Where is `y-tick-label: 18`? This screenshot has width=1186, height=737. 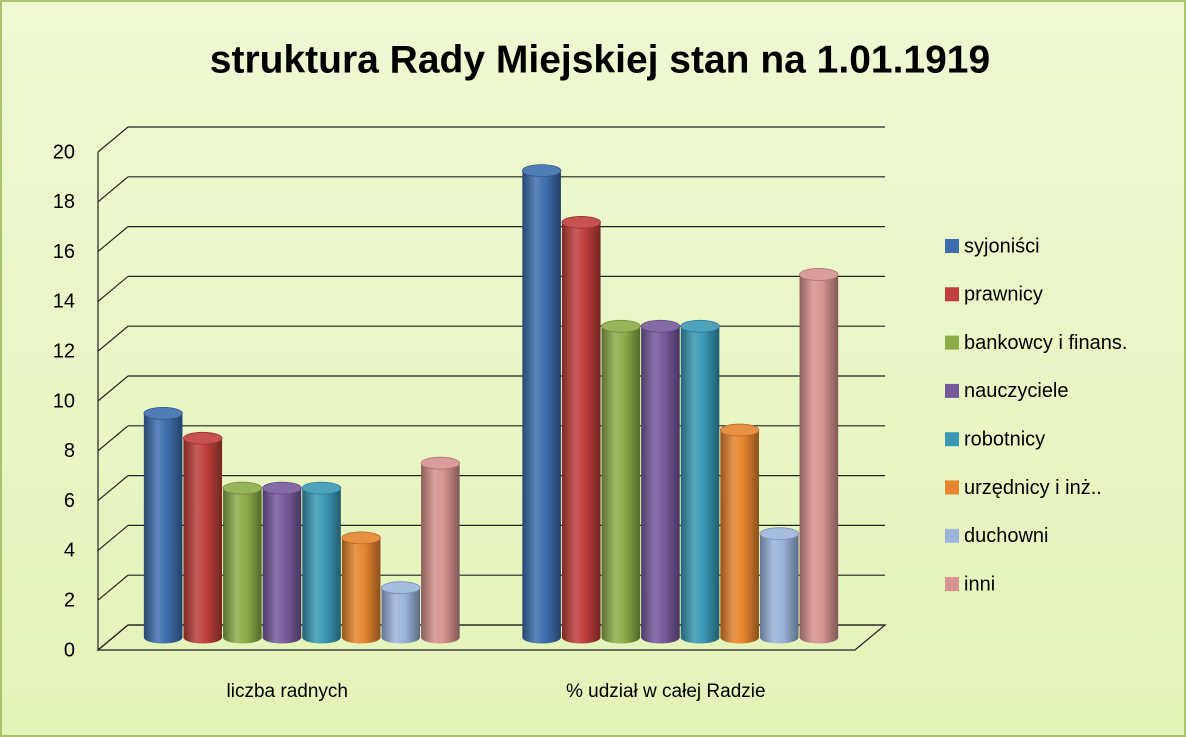 y-tick-label: 18 is located at coordinates (64, 202).